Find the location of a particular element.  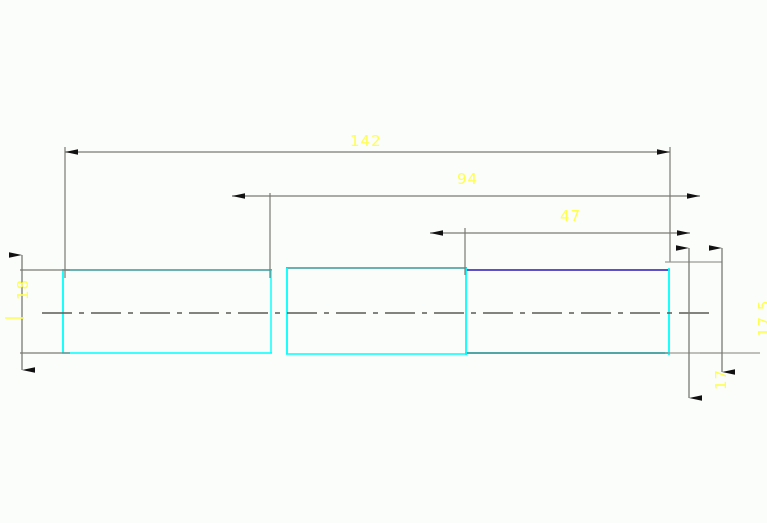

dimension-lines-horizontal is located at coordinates (382, 192).